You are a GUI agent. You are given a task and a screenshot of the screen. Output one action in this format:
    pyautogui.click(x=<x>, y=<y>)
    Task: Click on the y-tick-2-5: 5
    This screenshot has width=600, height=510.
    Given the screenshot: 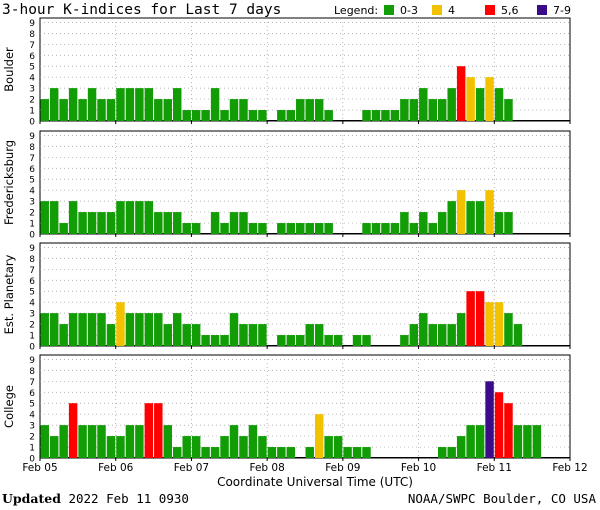 What is the action you would take?
    pyautogui.click(x=32, y=293)
    